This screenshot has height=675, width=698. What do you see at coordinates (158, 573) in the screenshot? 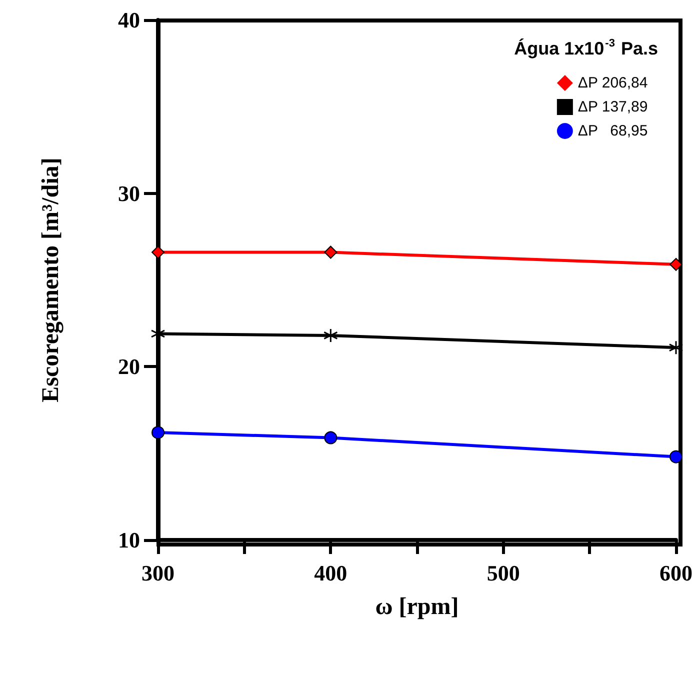
I see `x-tick-label: 300` at bounding box center [158, 573].